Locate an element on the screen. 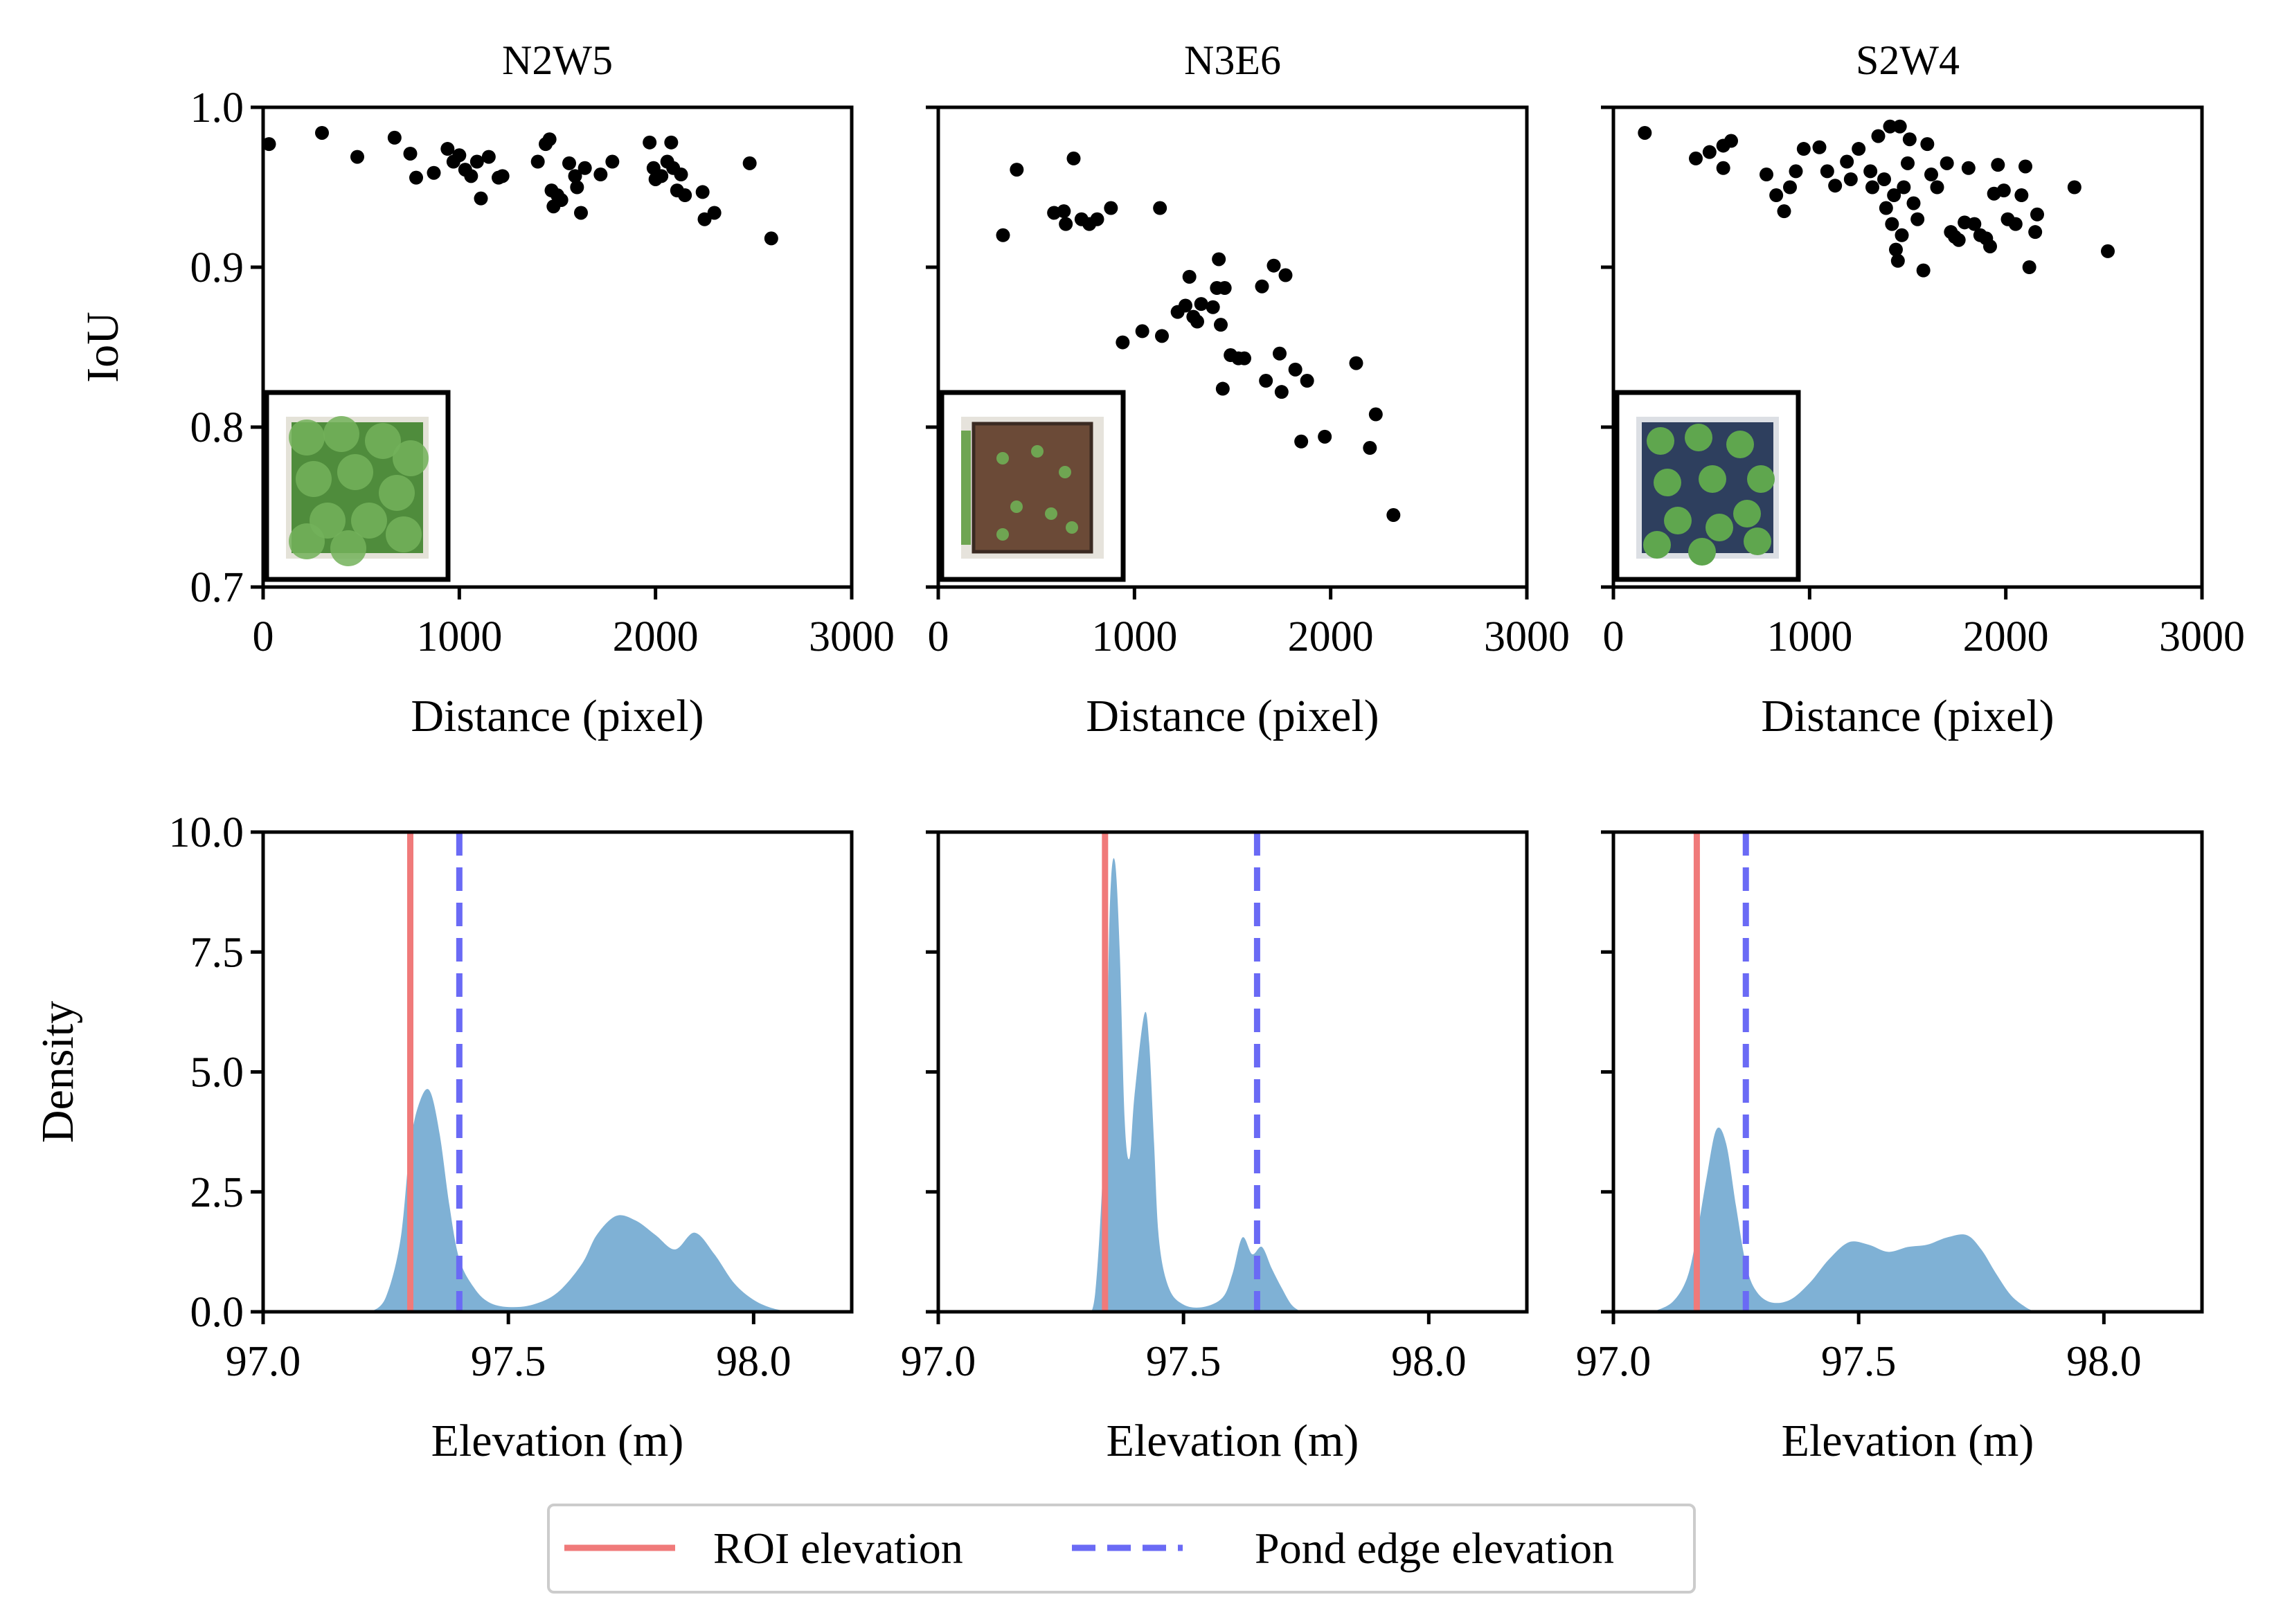 Image resolution: width=2274 pixels, height=1624 pixels. x-axis-title: Elevation (m) is located at coordinates (1233, 1441).